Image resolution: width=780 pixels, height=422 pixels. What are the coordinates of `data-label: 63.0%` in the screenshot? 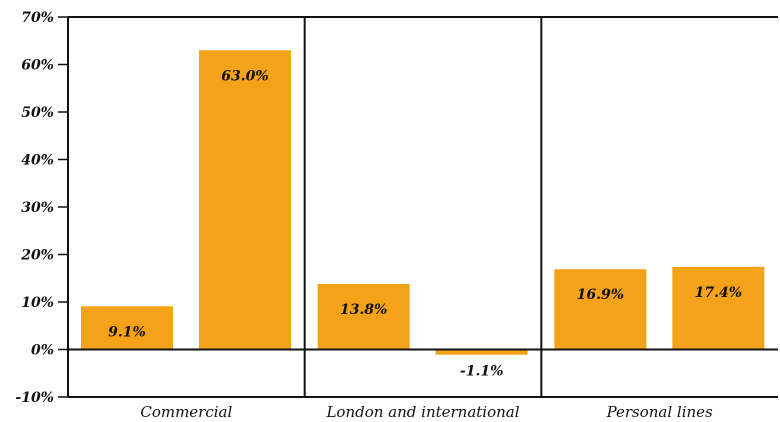 It's located at (244, 76).